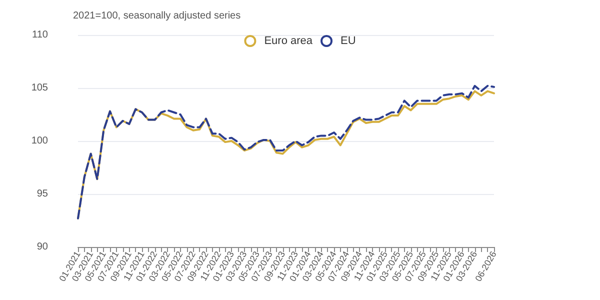  What do you see at coordinates (39, 88) in the screenshot?
I see `y-tick-label: 105` at bounding box center [39, 88].